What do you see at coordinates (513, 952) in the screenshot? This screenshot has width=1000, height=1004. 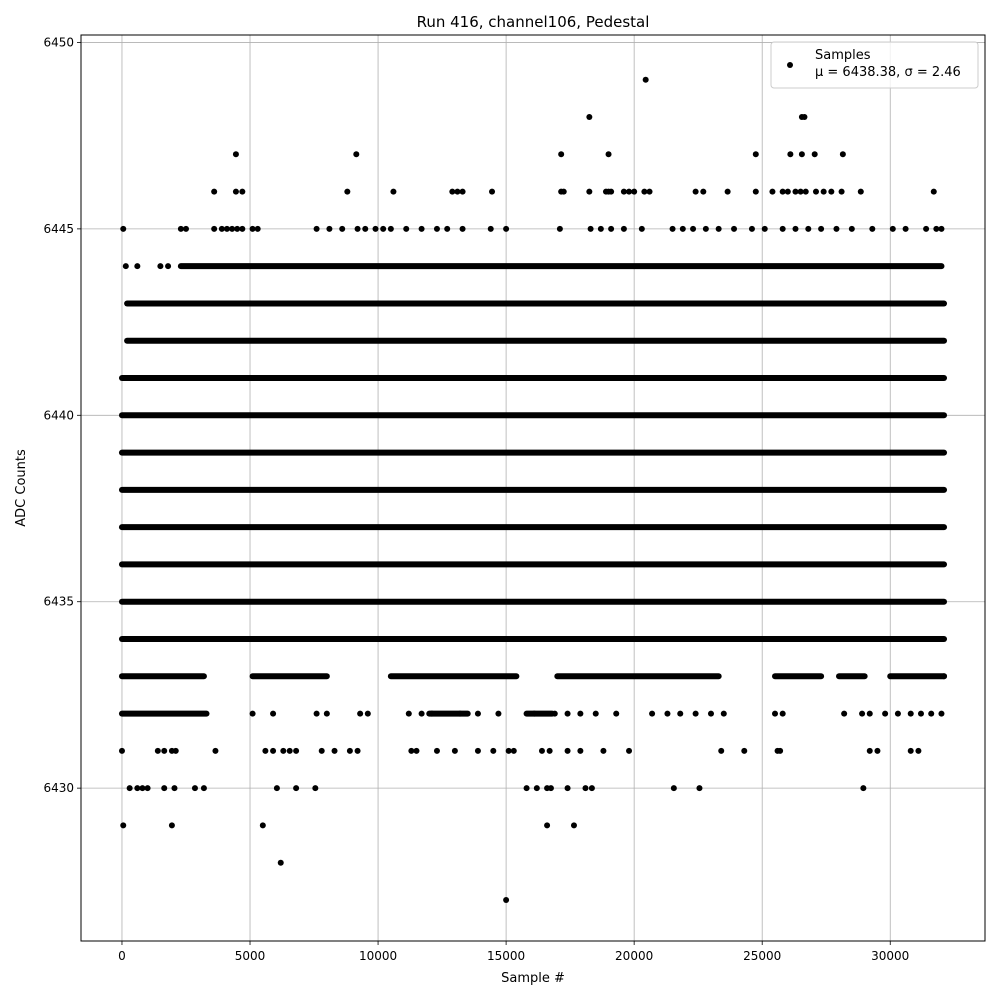 I see `x-axis-ticks: 0 5000 10000 15000 20000 25000 30000` at bounding box center [513, 952].